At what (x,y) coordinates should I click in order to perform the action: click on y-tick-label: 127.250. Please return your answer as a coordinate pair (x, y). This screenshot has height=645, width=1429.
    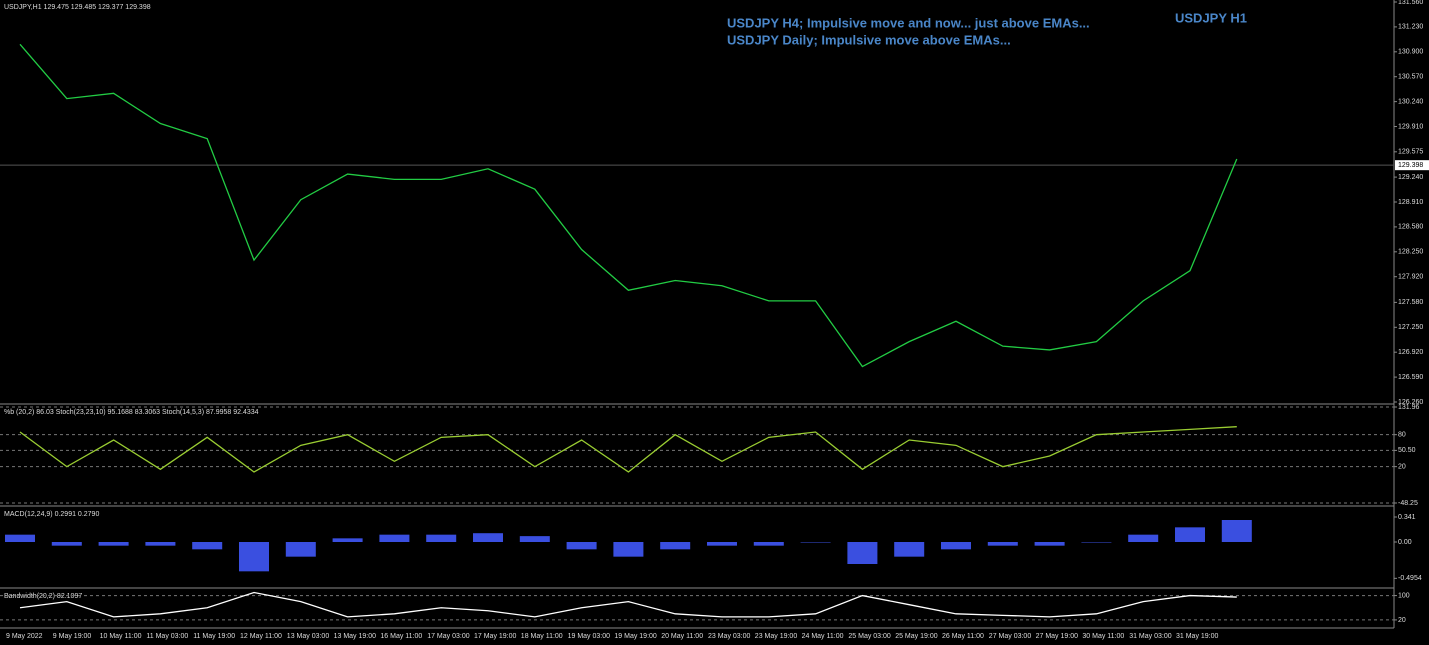
    Looking at the image, I should click on (1410, 327).